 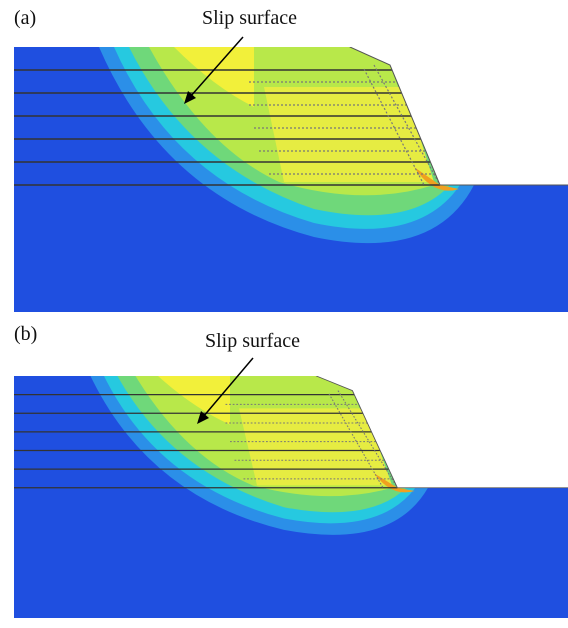 I want to click on panel-label: (b), so click(x=25, y=334).